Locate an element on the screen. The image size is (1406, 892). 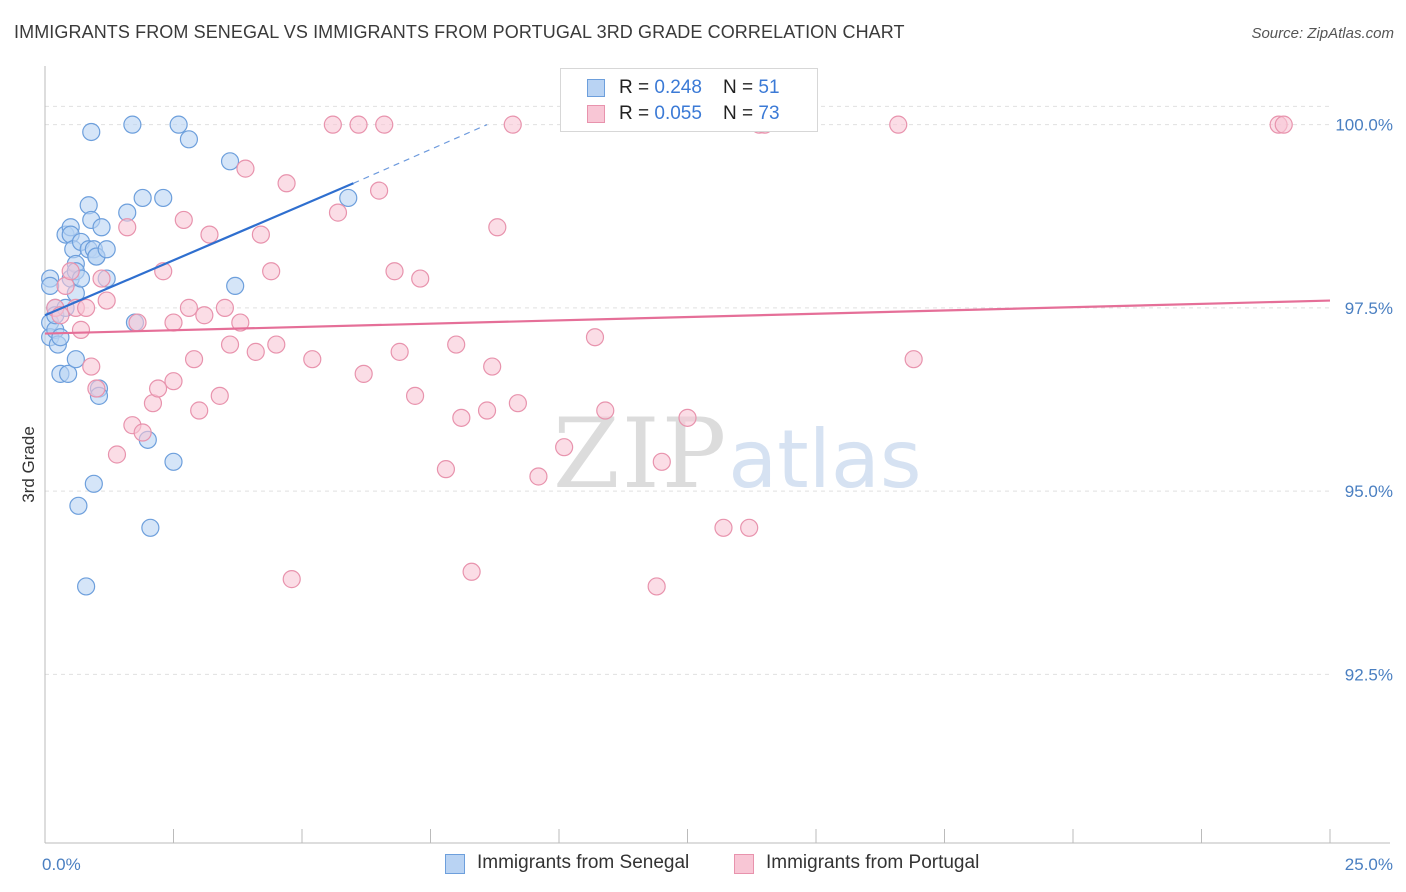
senegal-trend-line is located at coordinates (199, 249).